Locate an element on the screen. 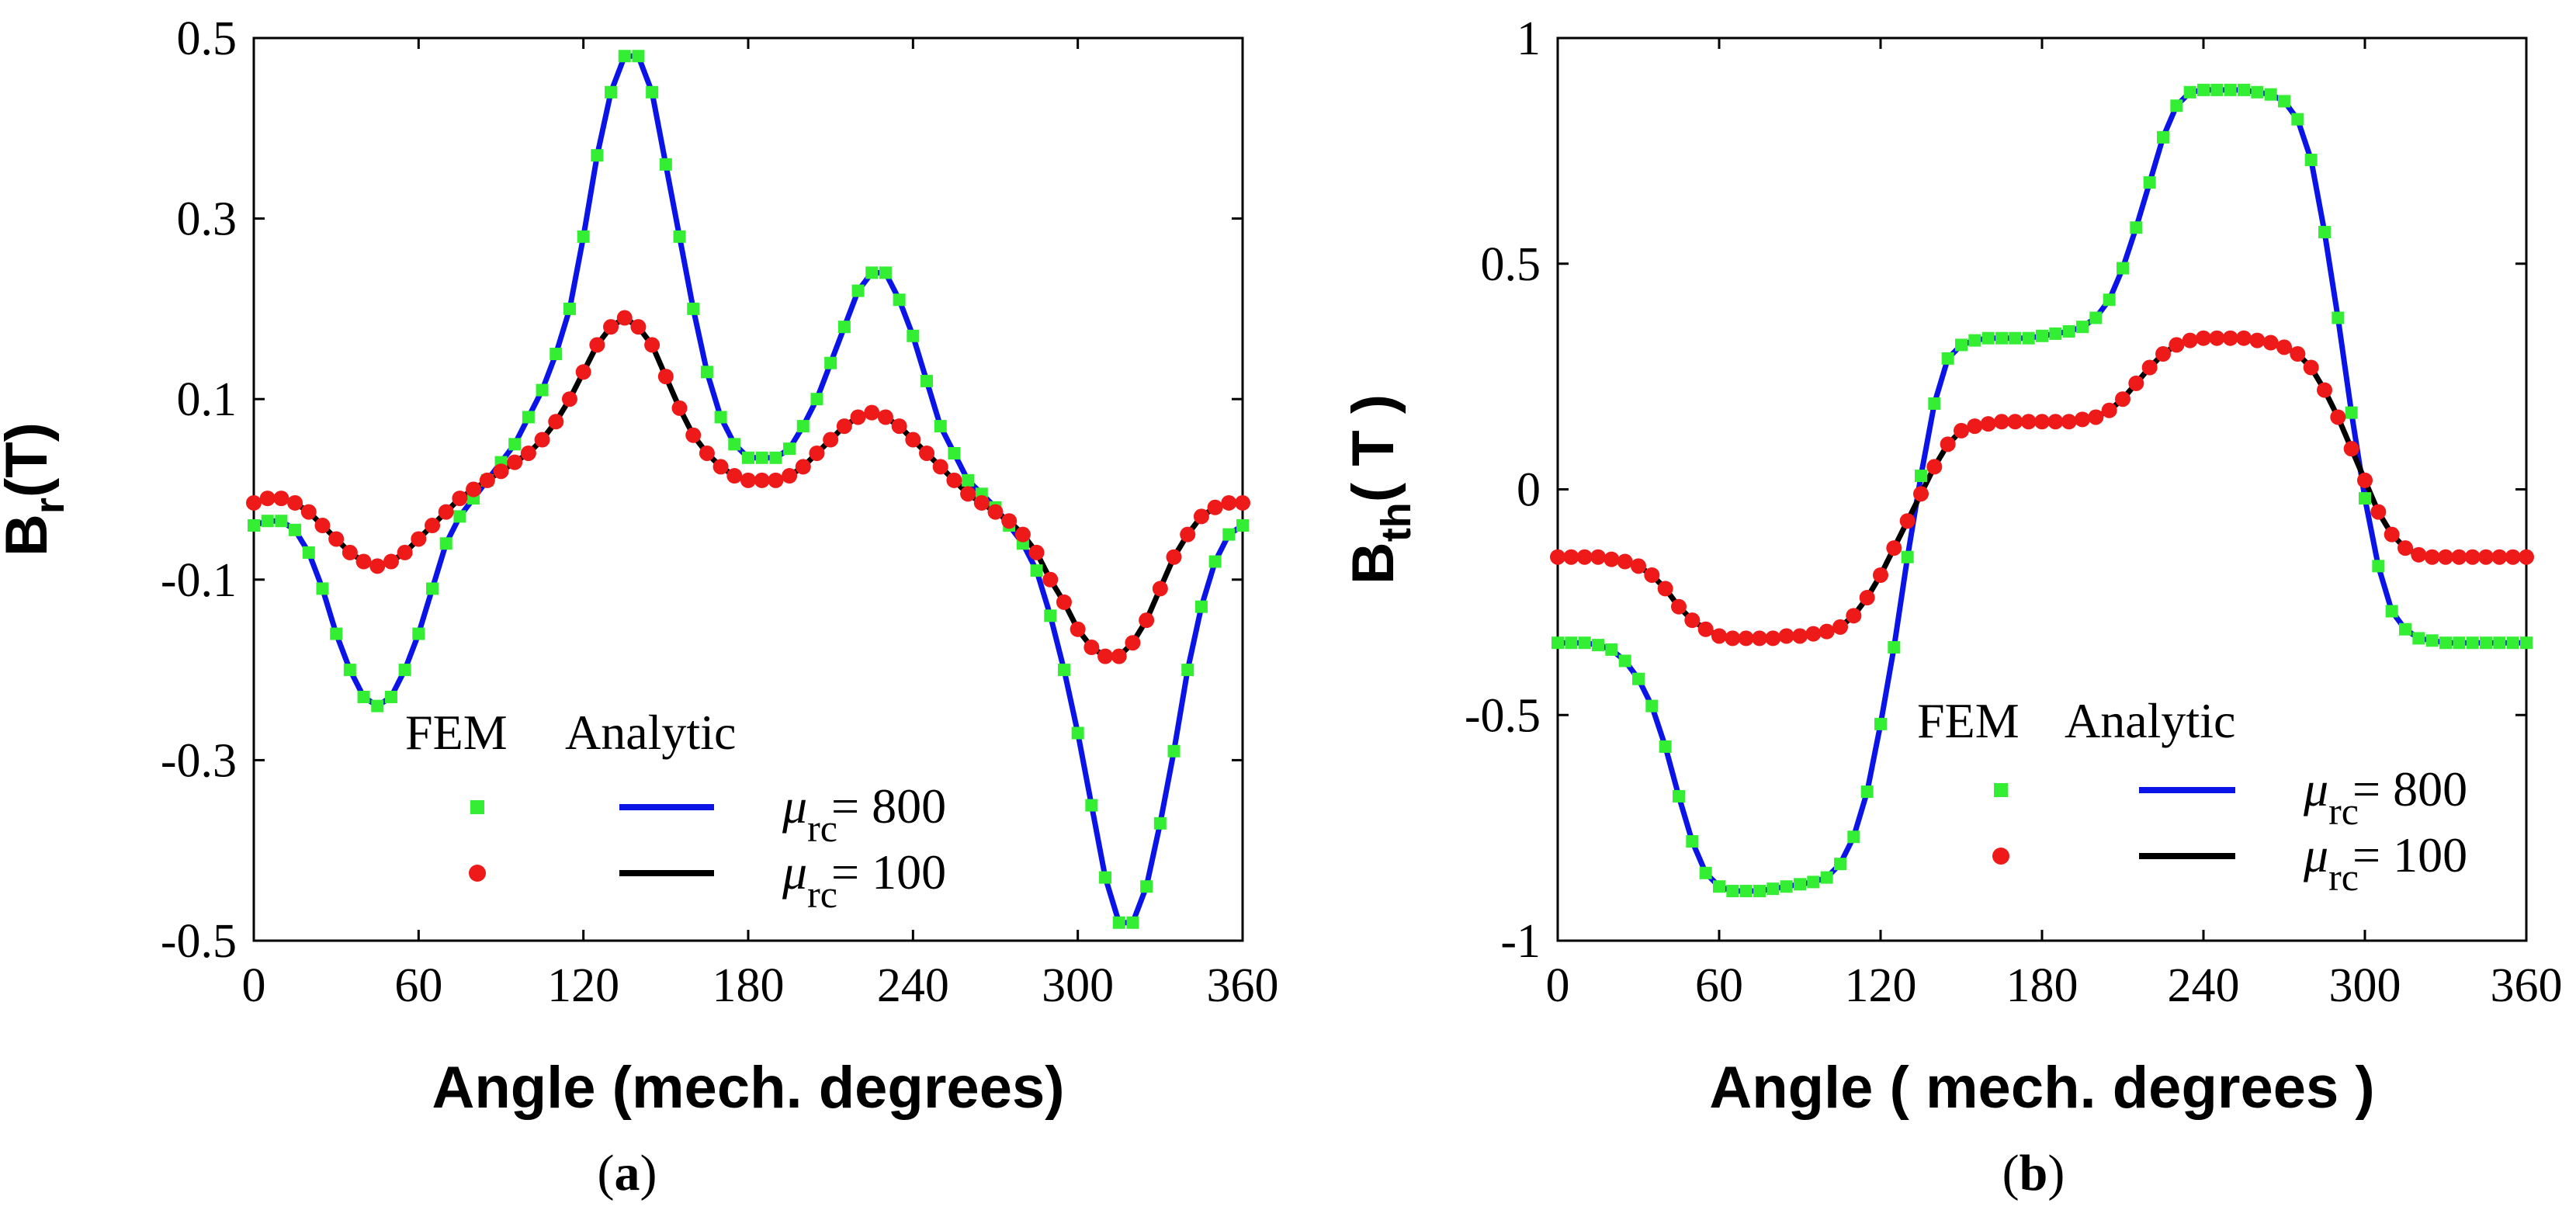 Image resolution: width=2576 pixels, height=1210 pixels. y-tick-label: -1 is located at coordinates (1520, 941).